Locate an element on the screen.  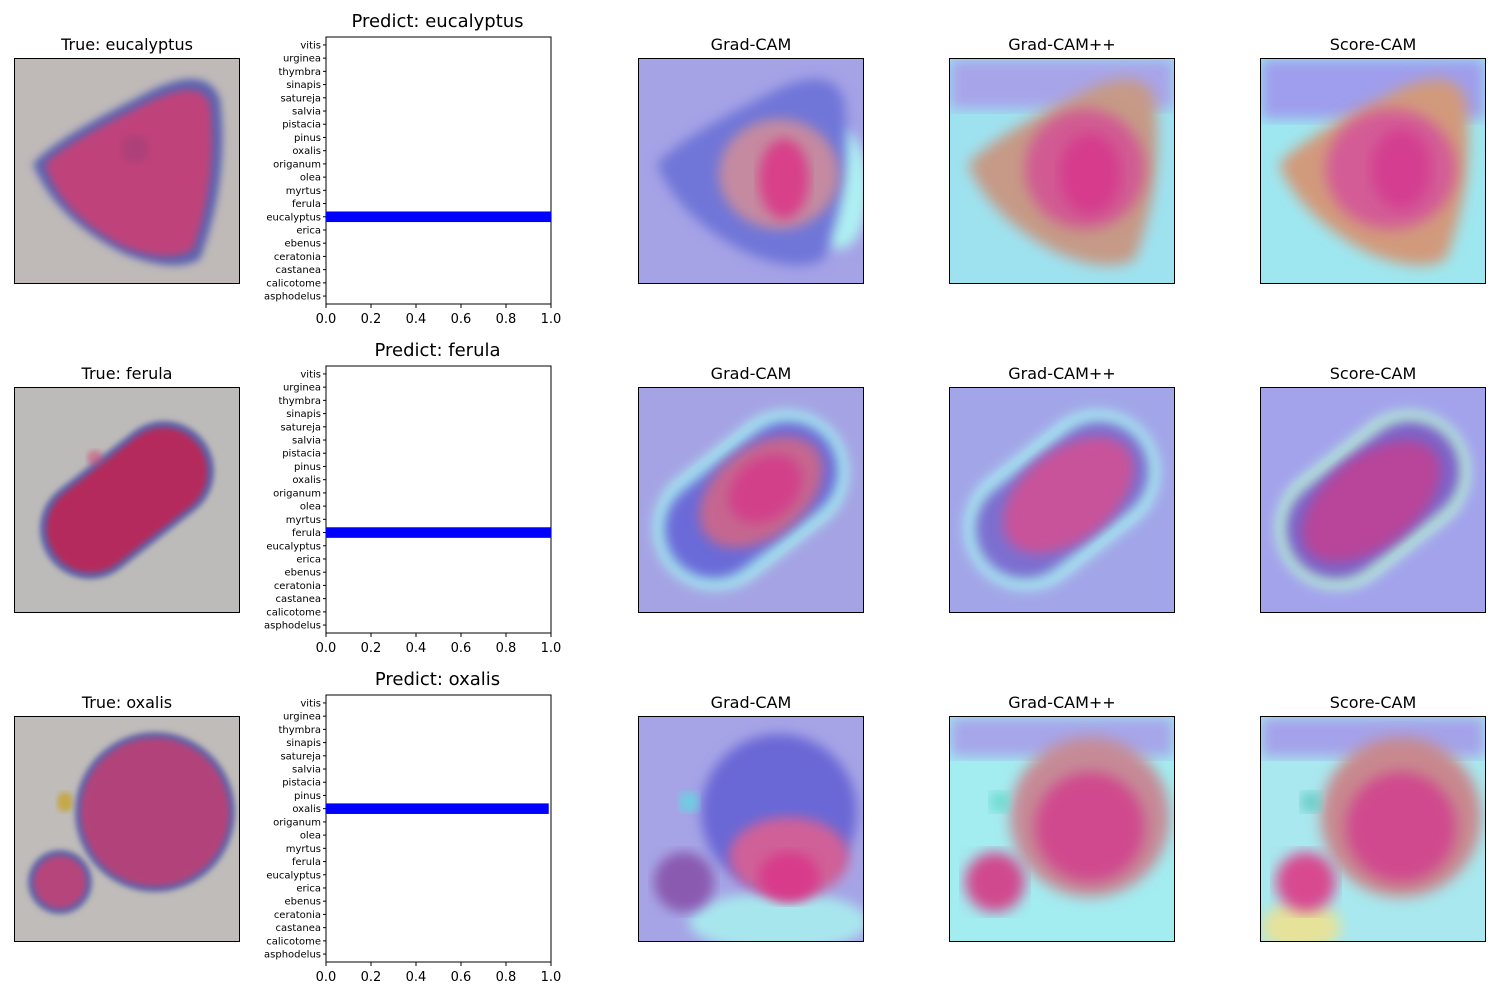
true-label-title: True: ferula is located at coordinates (127, 373).